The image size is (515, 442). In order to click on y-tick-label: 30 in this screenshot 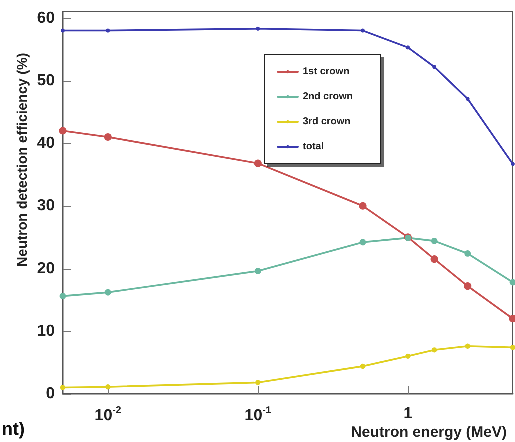, I will do `click(46, 206)`.